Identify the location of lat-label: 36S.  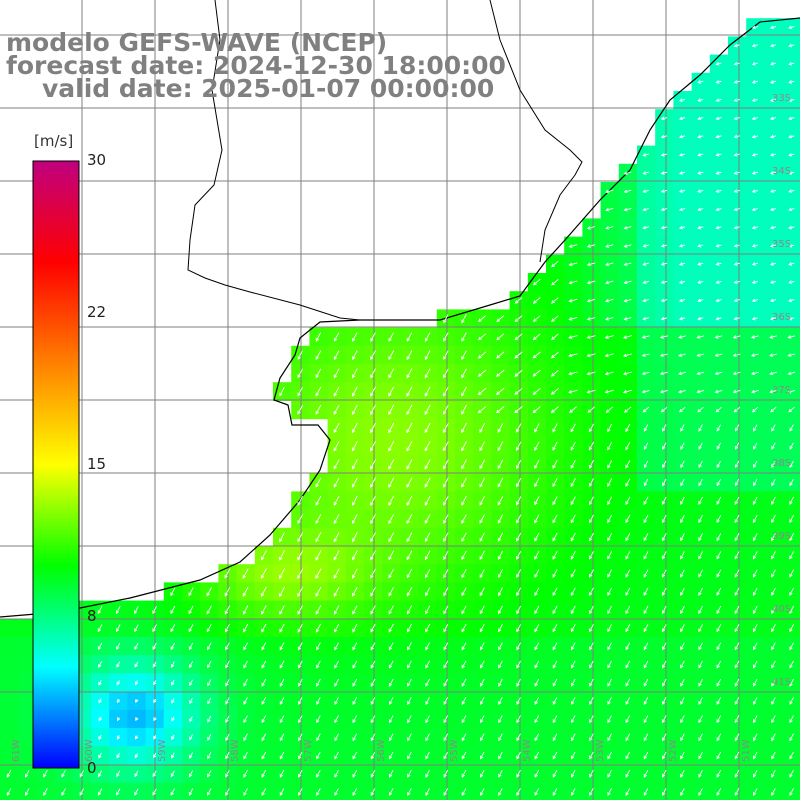
(781, 317).